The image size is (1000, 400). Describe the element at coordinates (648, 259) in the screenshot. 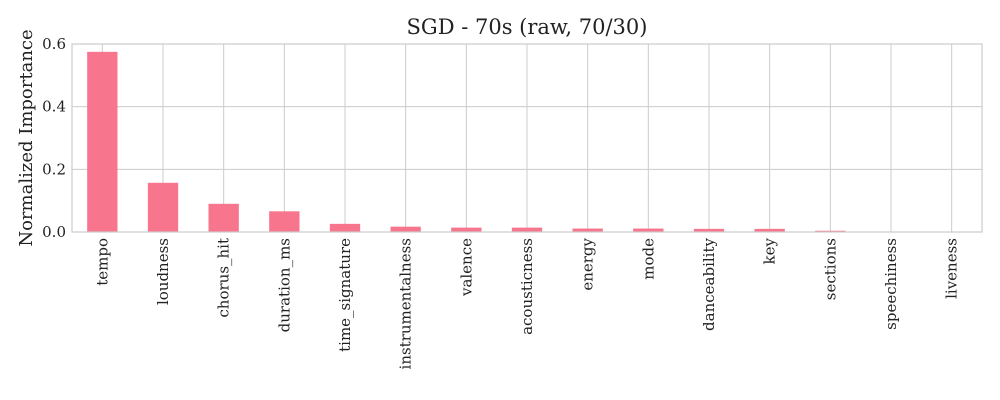

I see `x-tick-label: mode` at that location.